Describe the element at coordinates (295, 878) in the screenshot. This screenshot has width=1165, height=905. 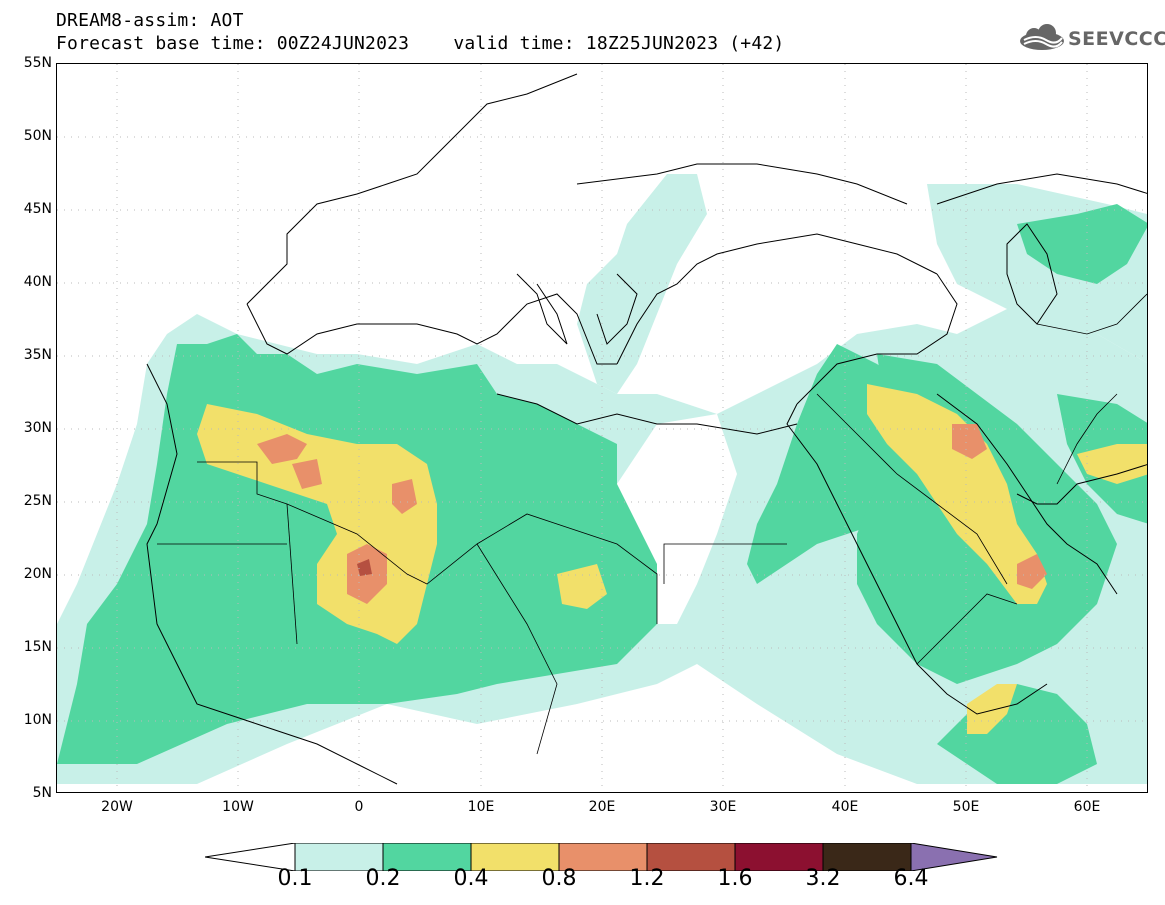
I see `colorbar-label-0.1: 0.1` at that location.